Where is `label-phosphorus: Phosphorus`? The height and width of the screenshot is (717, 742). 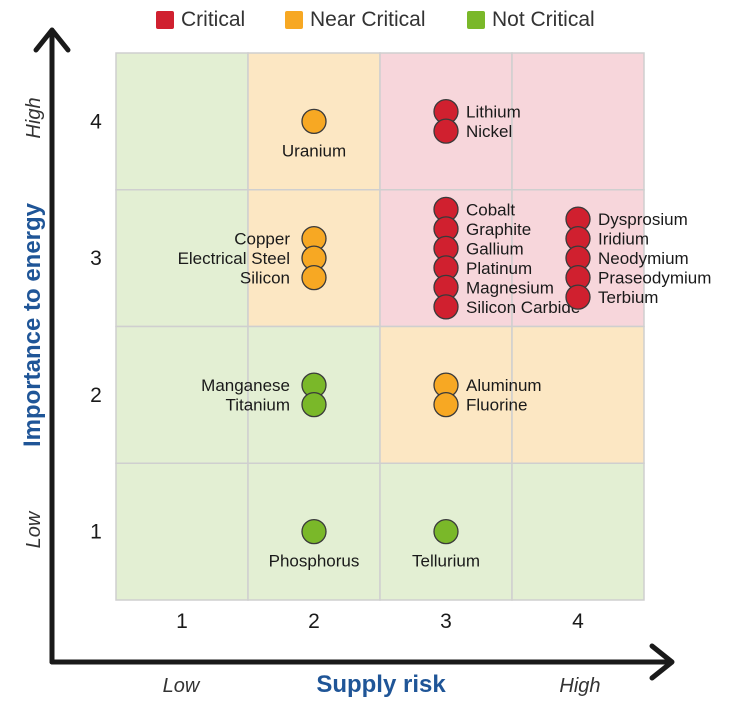 label-phosphorus: Phosphorus is located at coordinates (314, 561).